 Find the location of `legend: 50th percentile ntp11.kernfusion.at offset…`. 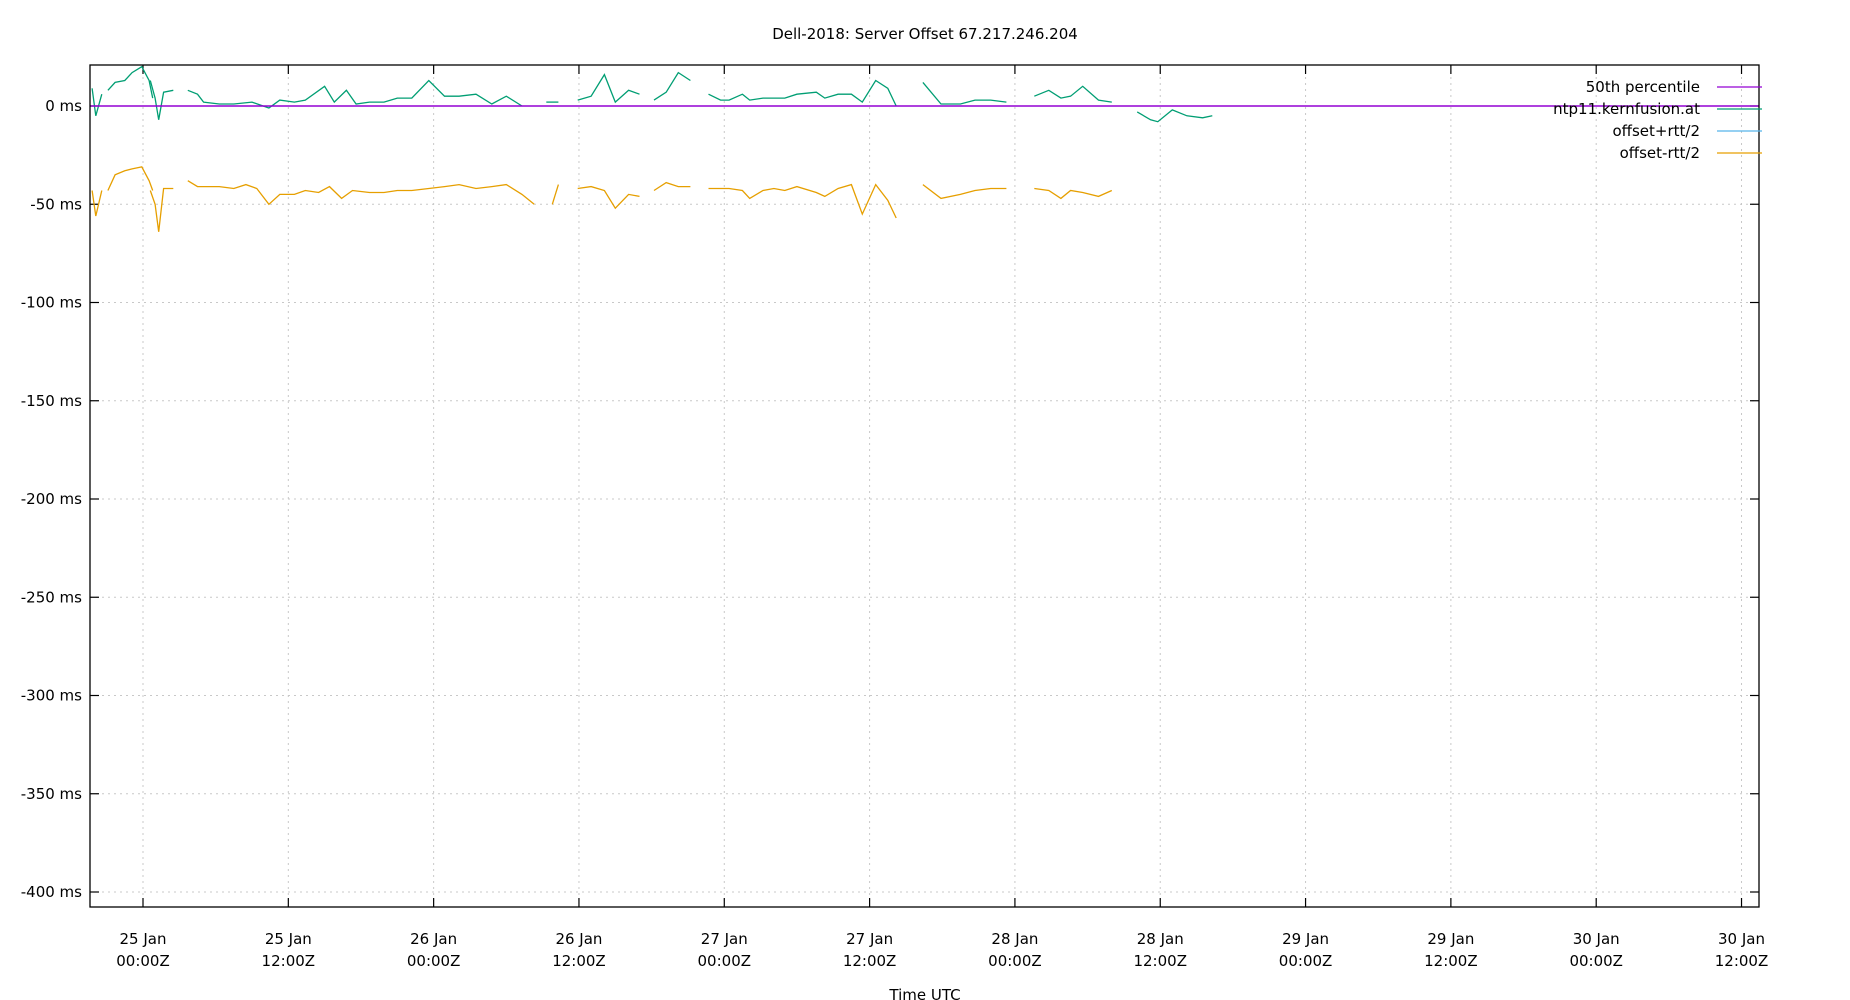

legend: 50th percentile ntp11.kernfusion.at offset… is located at coordinates (1657, 120).